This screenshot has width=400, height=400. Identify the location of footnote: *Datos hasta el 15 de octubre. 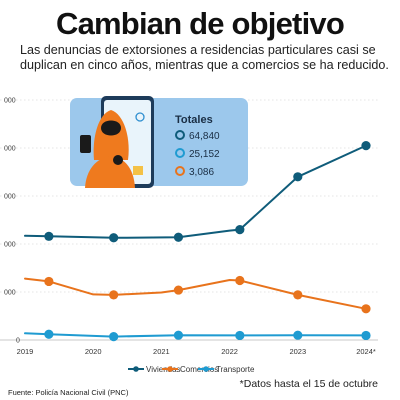
(308, 384).